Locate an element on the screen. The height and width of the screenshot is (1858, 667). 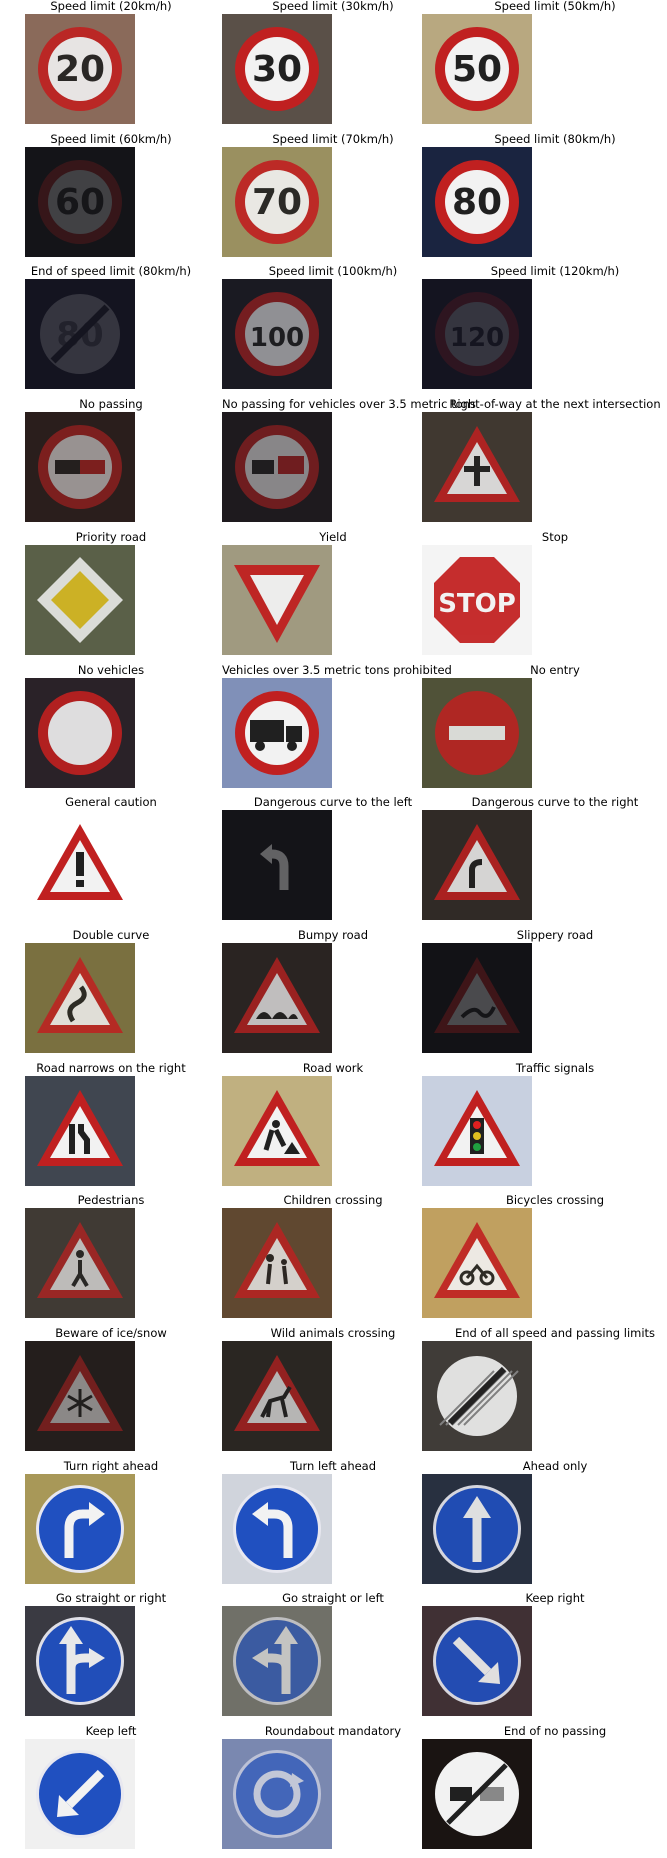
sign-cell-speed-limit-100km-h: Speed limit (100km/h) 100 is located at coordinates (333, 331).